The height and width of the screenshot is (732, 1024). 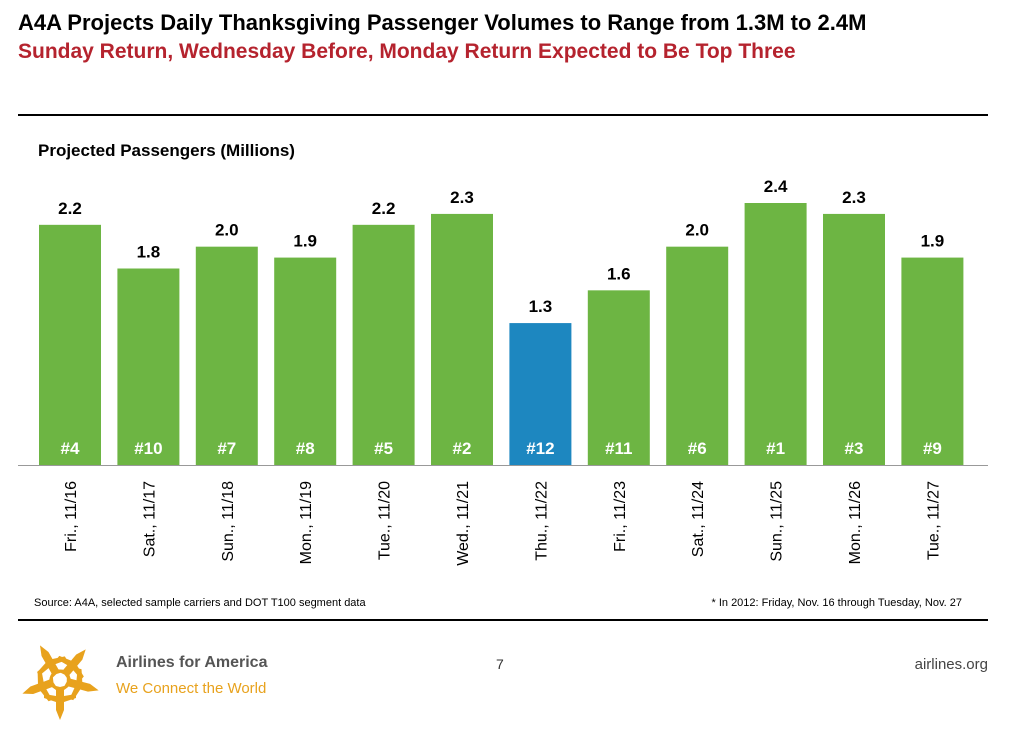 I want to click on bar-value-label-8: 2.0, so click(x=697, y=230).